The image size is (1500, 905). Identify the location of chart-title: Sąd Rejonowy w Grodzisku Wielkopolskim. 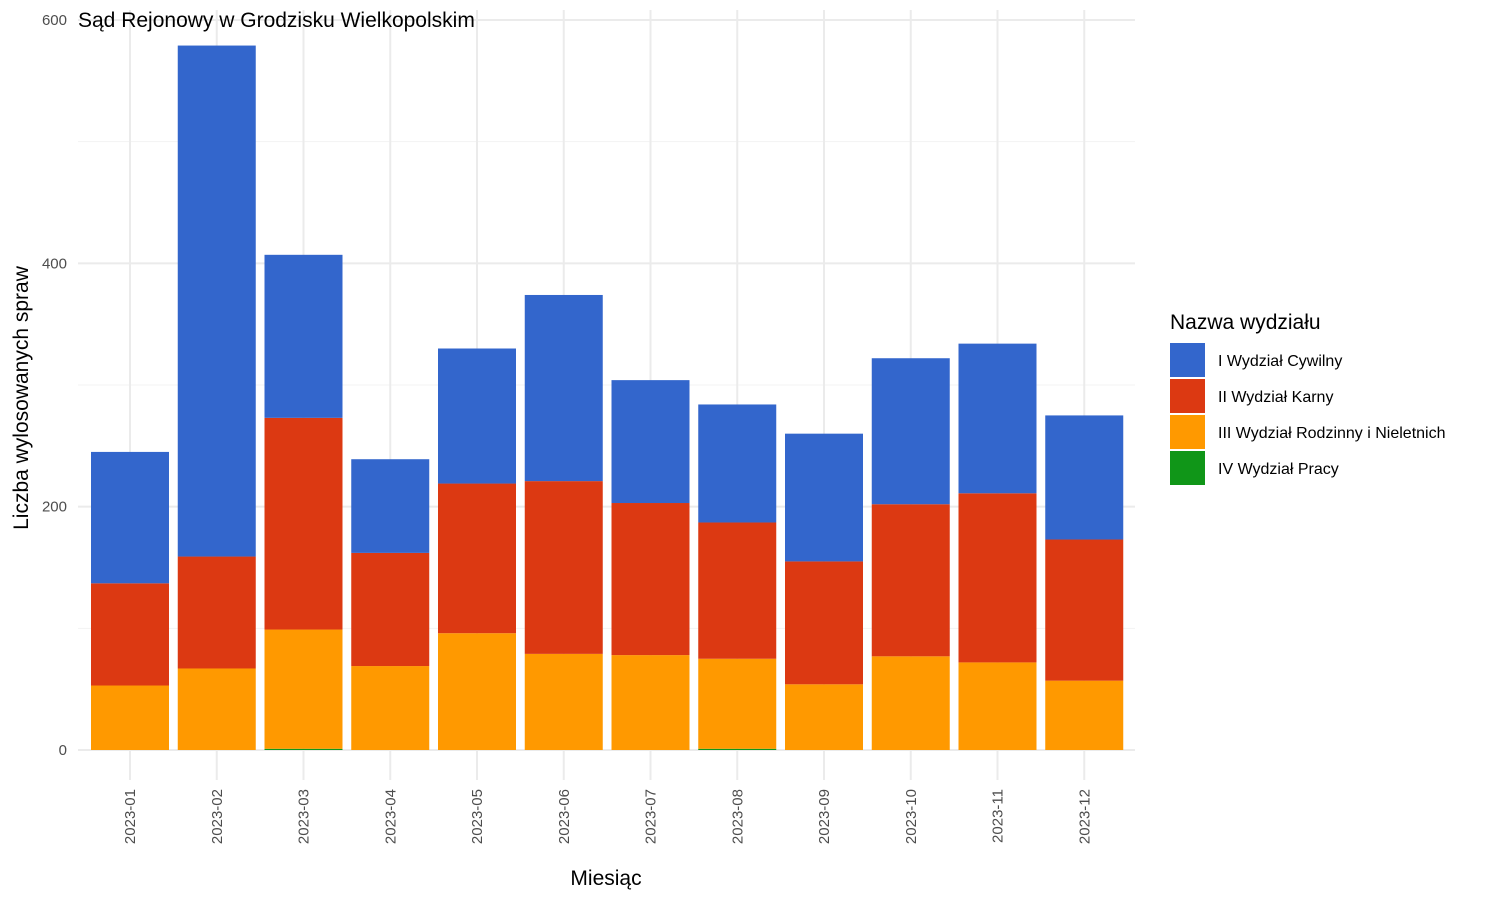
(276, 20).